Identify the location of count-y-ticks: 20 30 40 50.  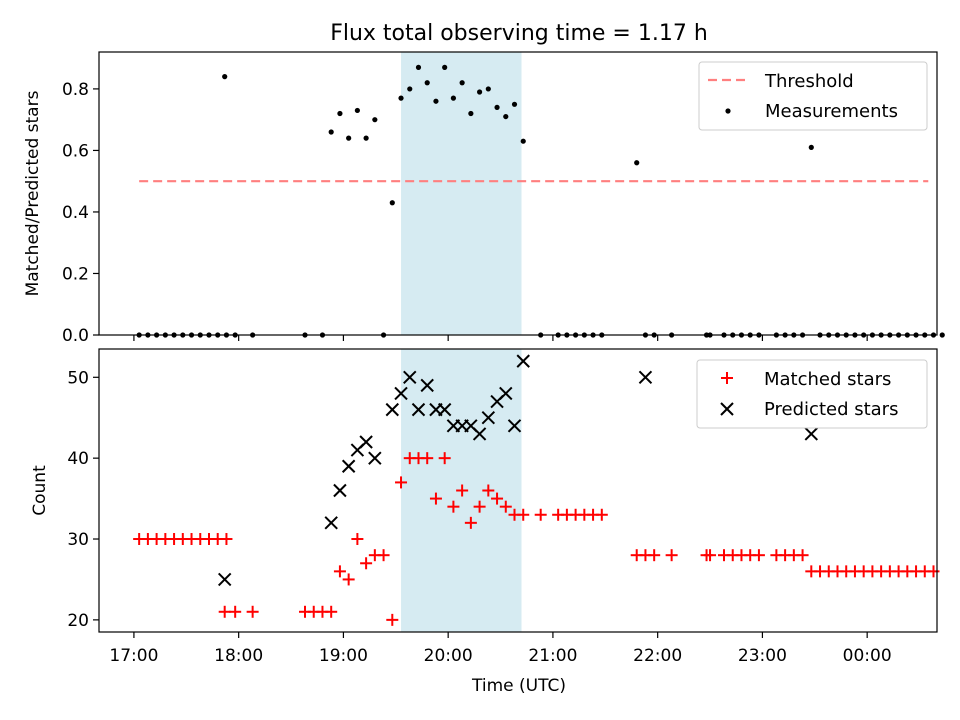
(83, 499).